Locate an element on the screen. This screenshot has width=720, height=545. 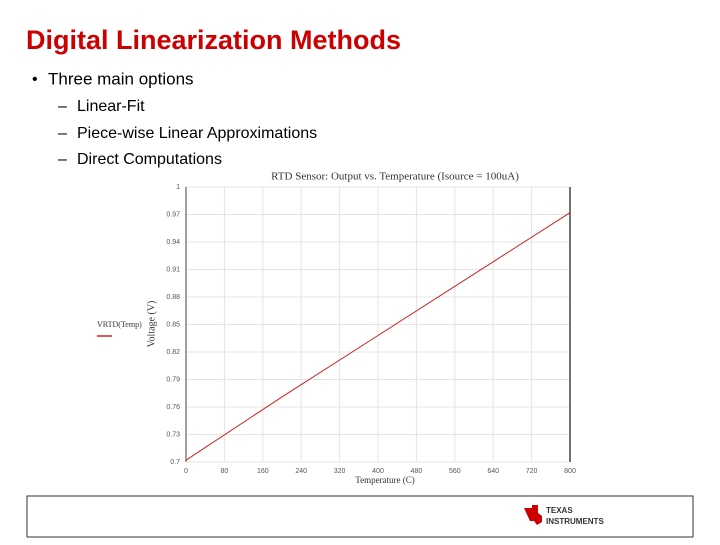
sub-bullet: Linear-Fit is located at coordinates (111, 106).